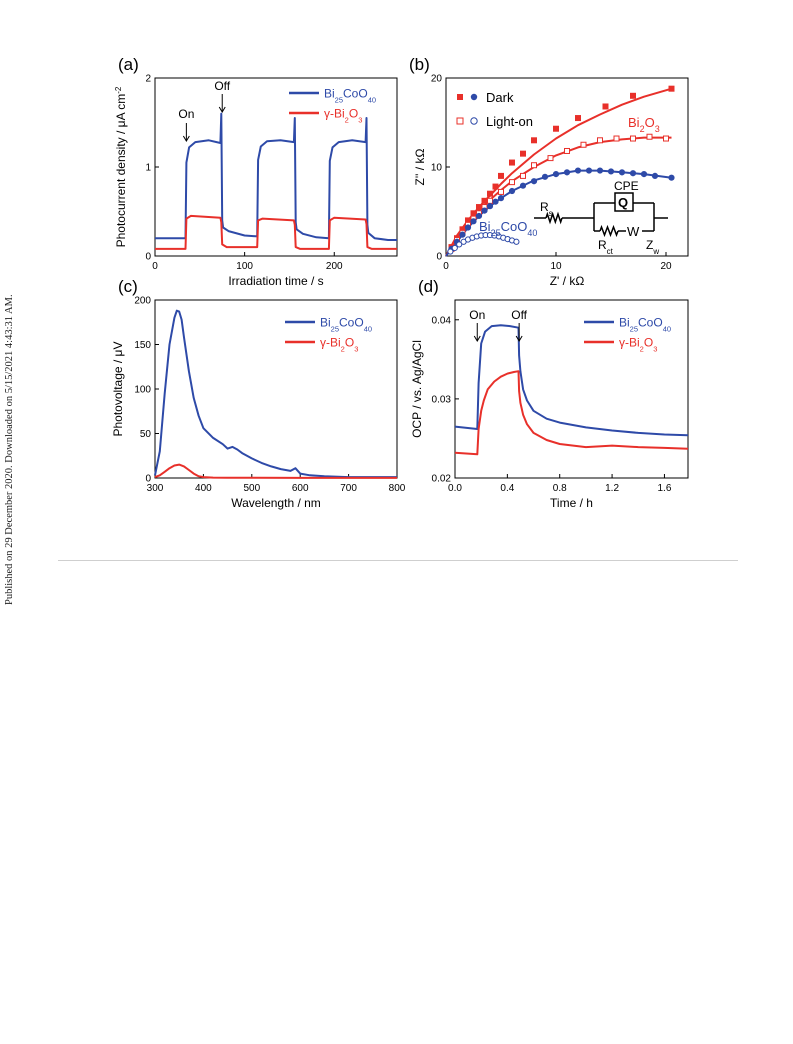  What do you see at coordinates (612, 488) in the screenshot?
I see `x-tick-label: 1.2` at bounding box center [612, 488].